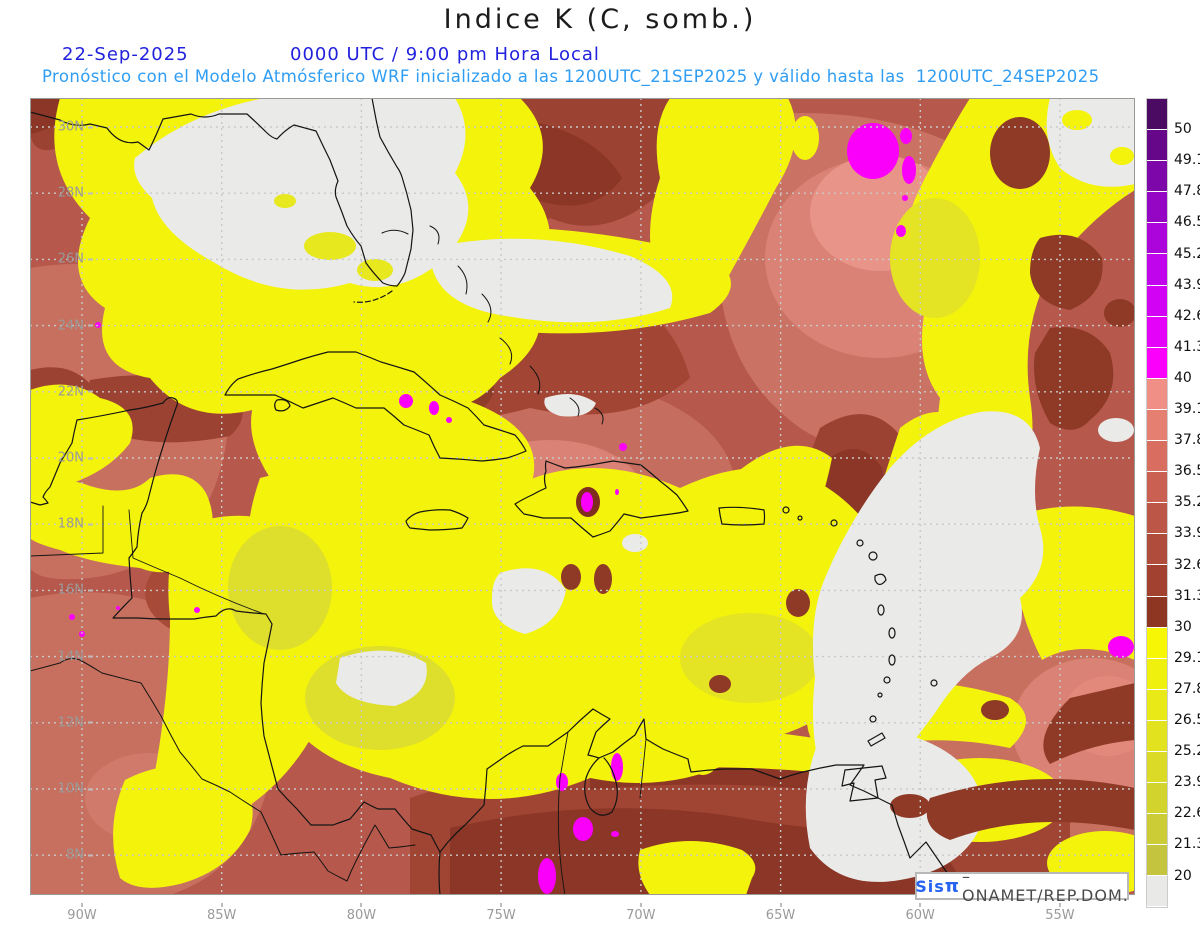 This screenshot has height=927, width=1200. I want to click on lon-label: 55W, so click(1060, 913).